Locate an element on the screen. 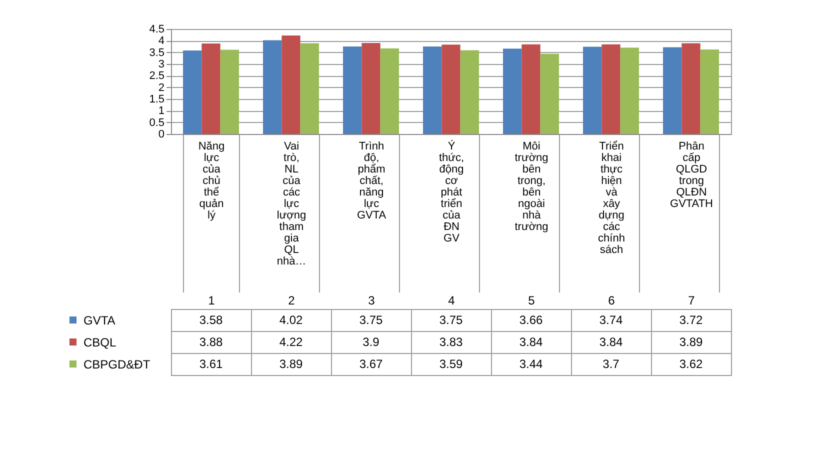 The image size is (814, 459). text: 1 is located at coordinates (212, 301).